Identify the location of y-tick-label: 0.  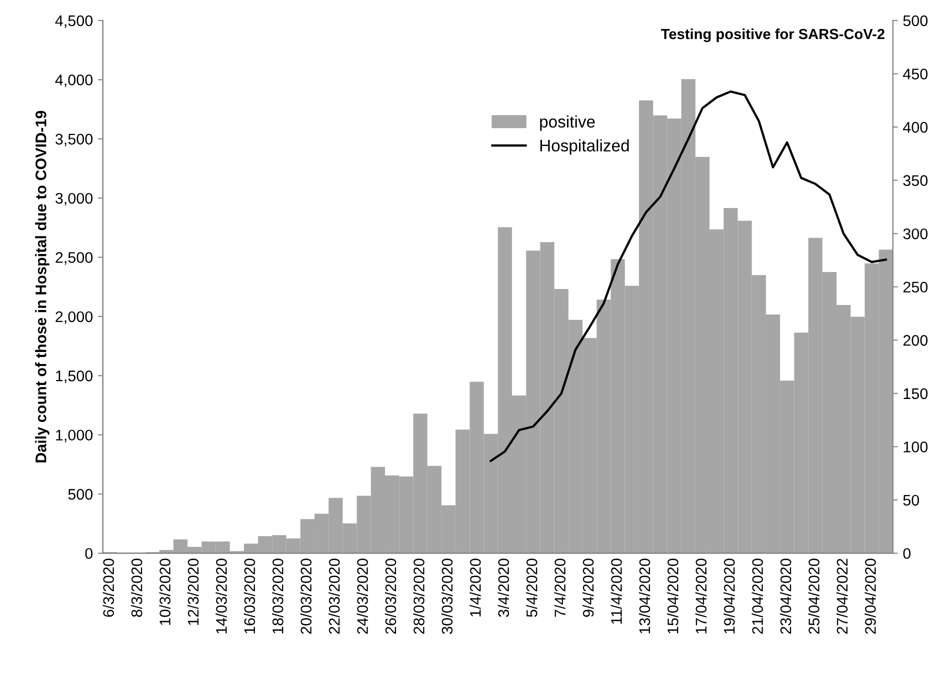
(89, 553).